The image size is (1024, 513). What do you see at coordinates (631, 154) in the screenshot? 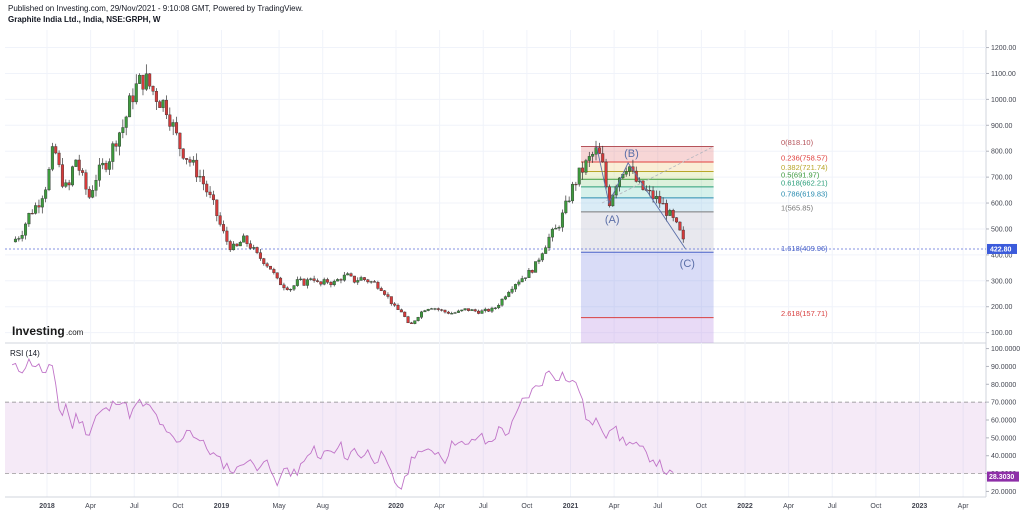
I see `wave-label: (B)` at bounding box center [631, 154].